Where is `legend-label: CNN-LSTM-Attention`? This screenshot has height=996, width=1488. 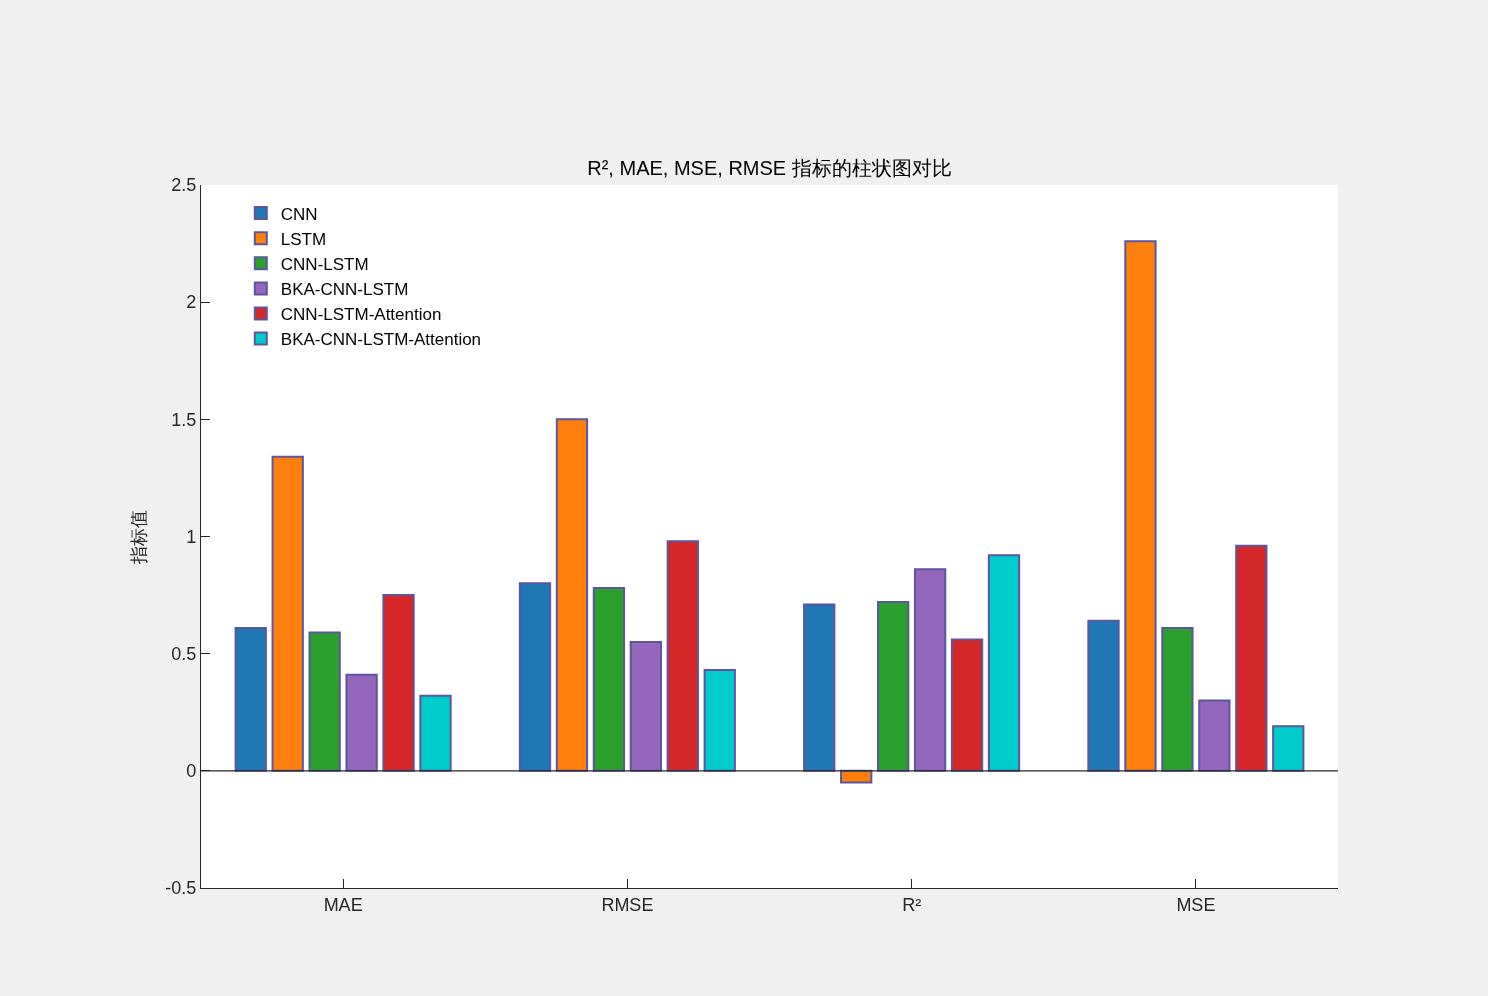
legend-label: CNN-LSTM-Attention is located at coordinates (361, 315).